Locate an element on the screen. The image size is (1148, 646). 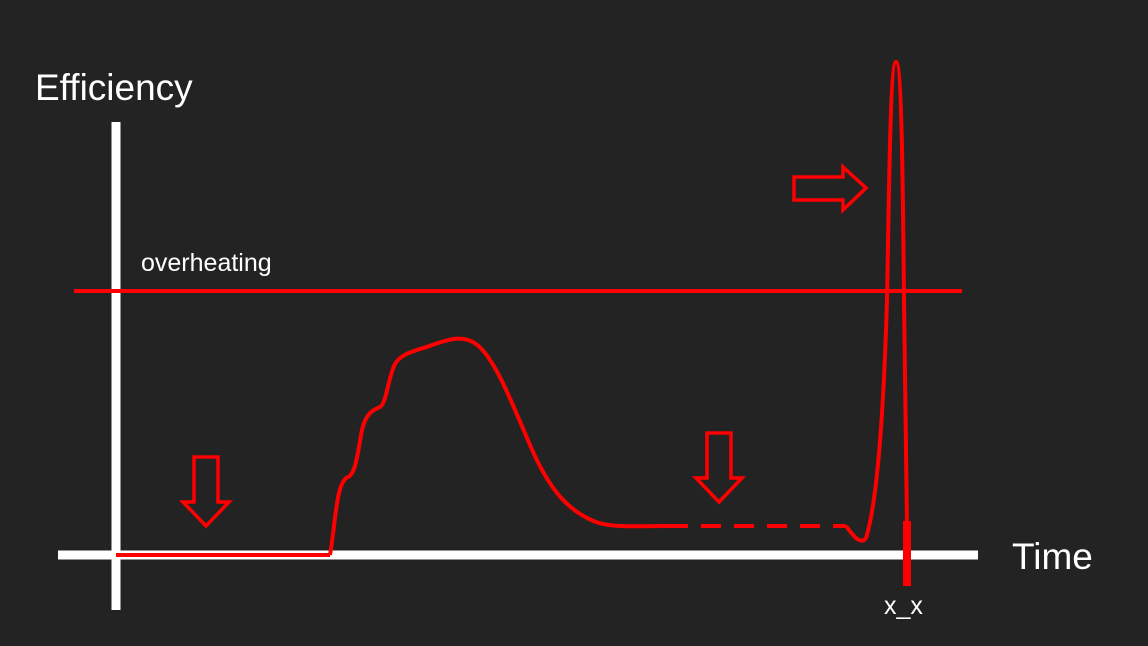
overheating-label: overheating is located at coordinates (206, 263).